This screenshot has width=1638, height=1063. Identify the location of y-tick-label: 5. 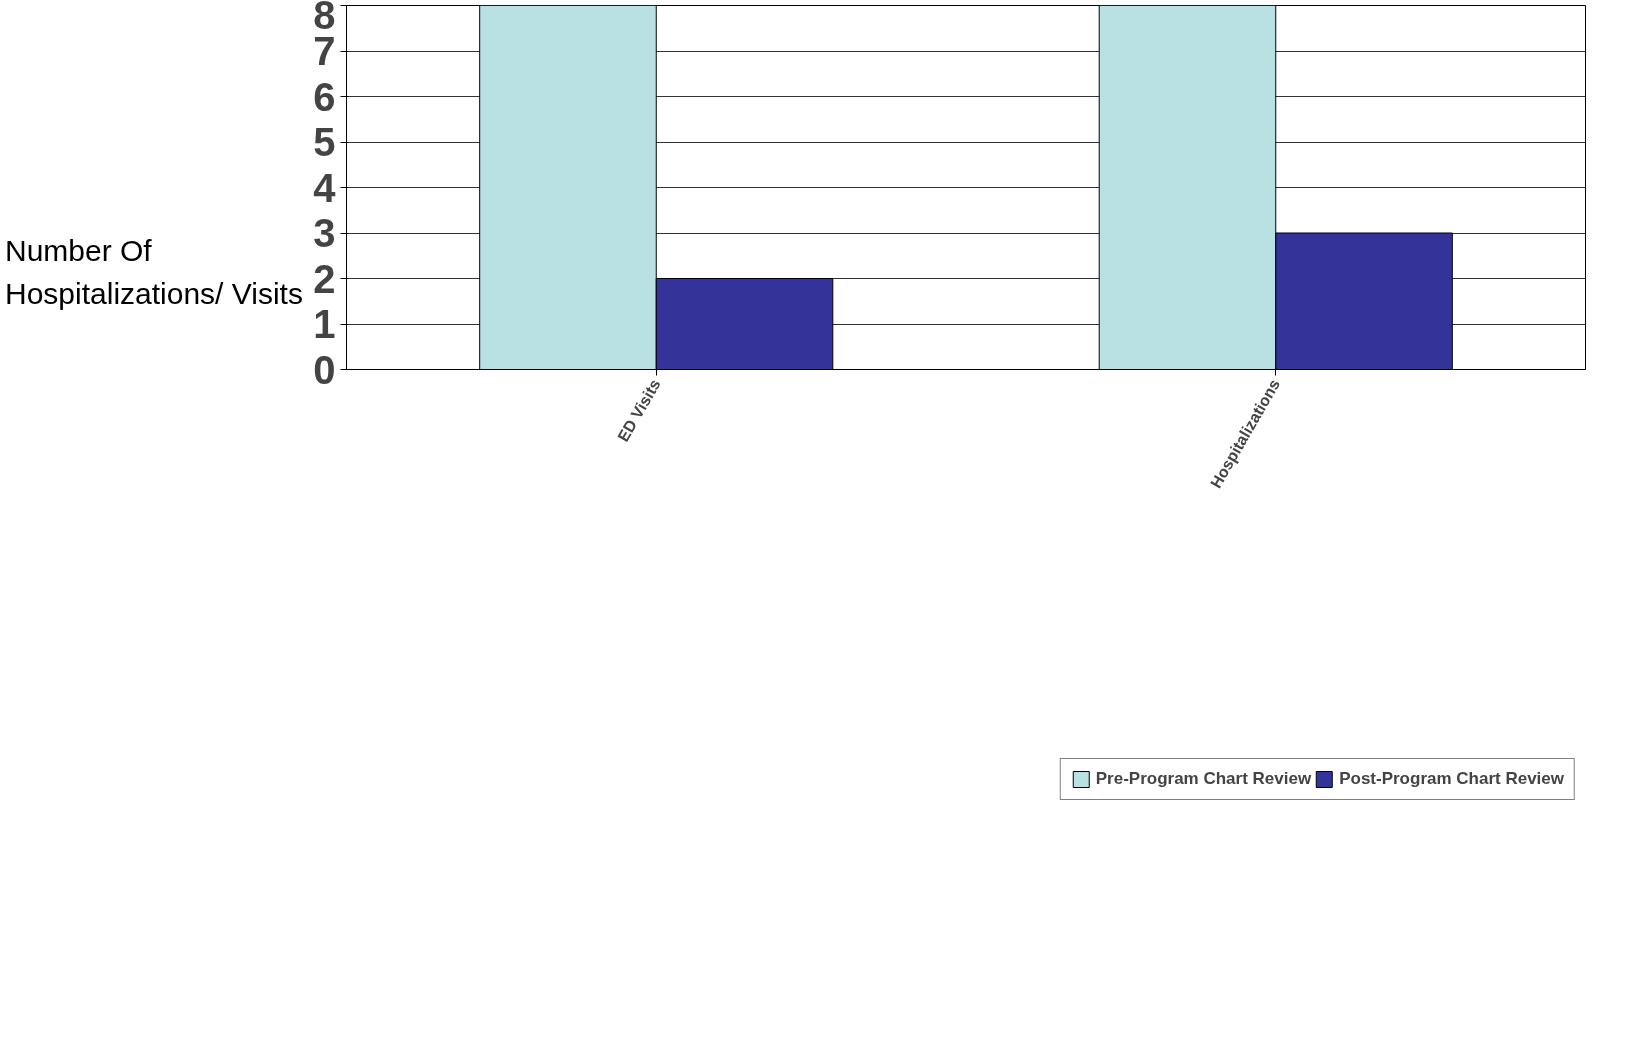
(324, 142).